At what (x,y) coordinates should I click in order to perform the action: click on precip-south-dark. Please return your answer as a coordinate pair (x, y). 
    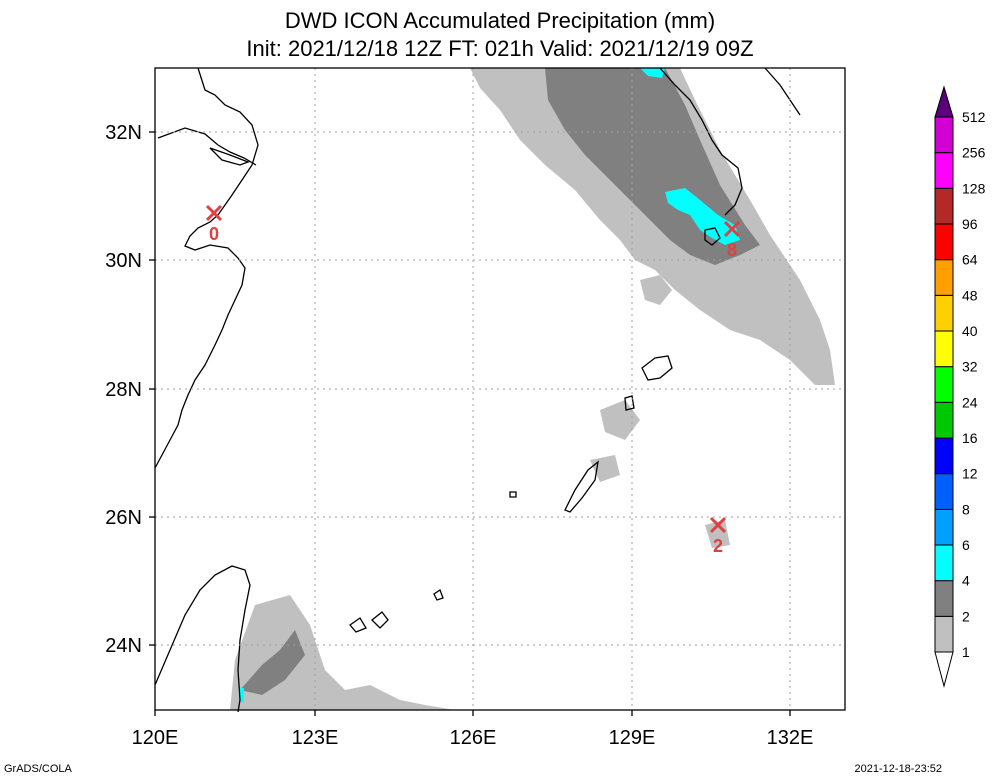
    Looking at the image, I should click on (272, 662).